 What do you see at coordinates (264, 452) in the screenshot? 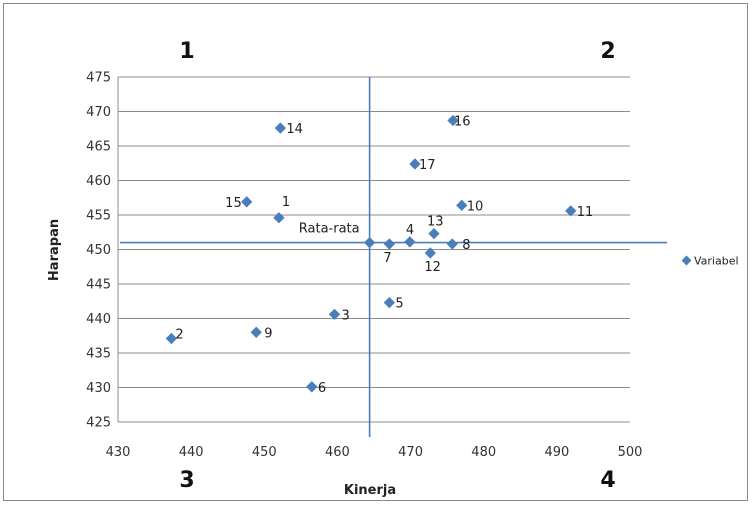
I see `x-tick-label-450: 450` at bounding box center [264, 452].